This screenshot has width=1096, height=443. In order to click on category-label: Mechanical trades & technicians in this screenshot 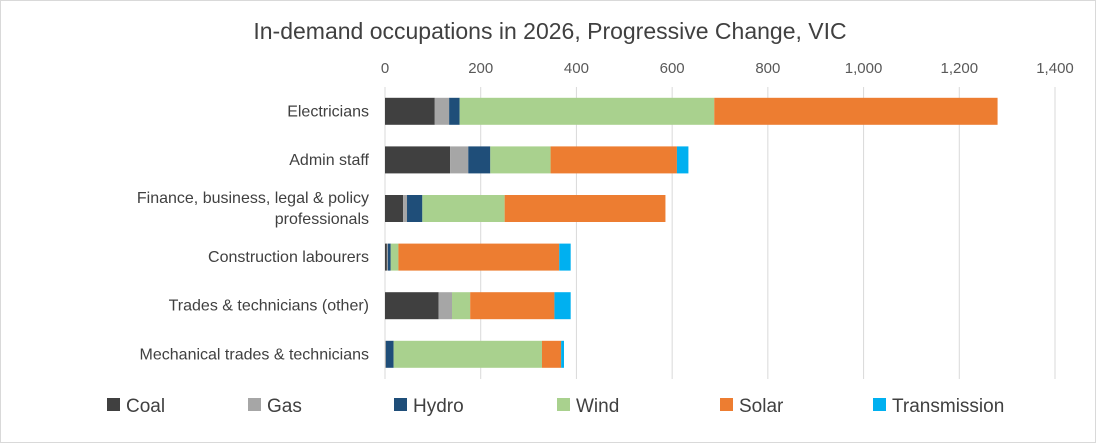, I will do `click(254, 354)`.